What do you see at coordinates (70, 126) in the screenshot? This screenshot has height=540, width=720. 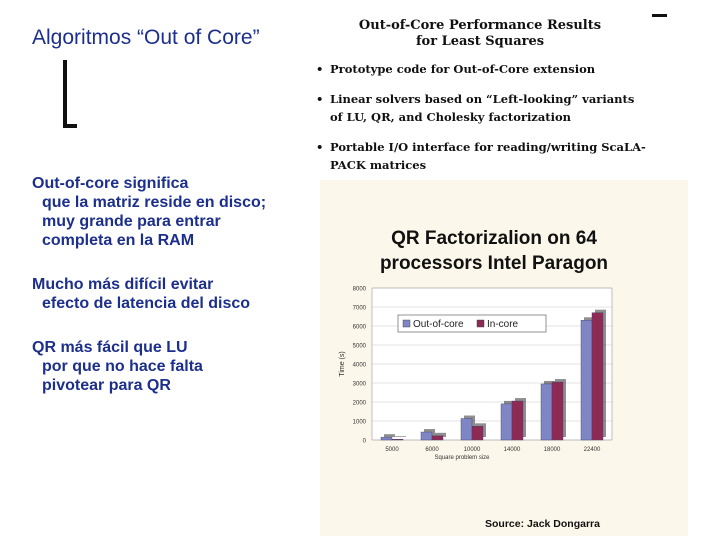 I see `decorative-horizontal-bar` at bounding box center [70, 126].